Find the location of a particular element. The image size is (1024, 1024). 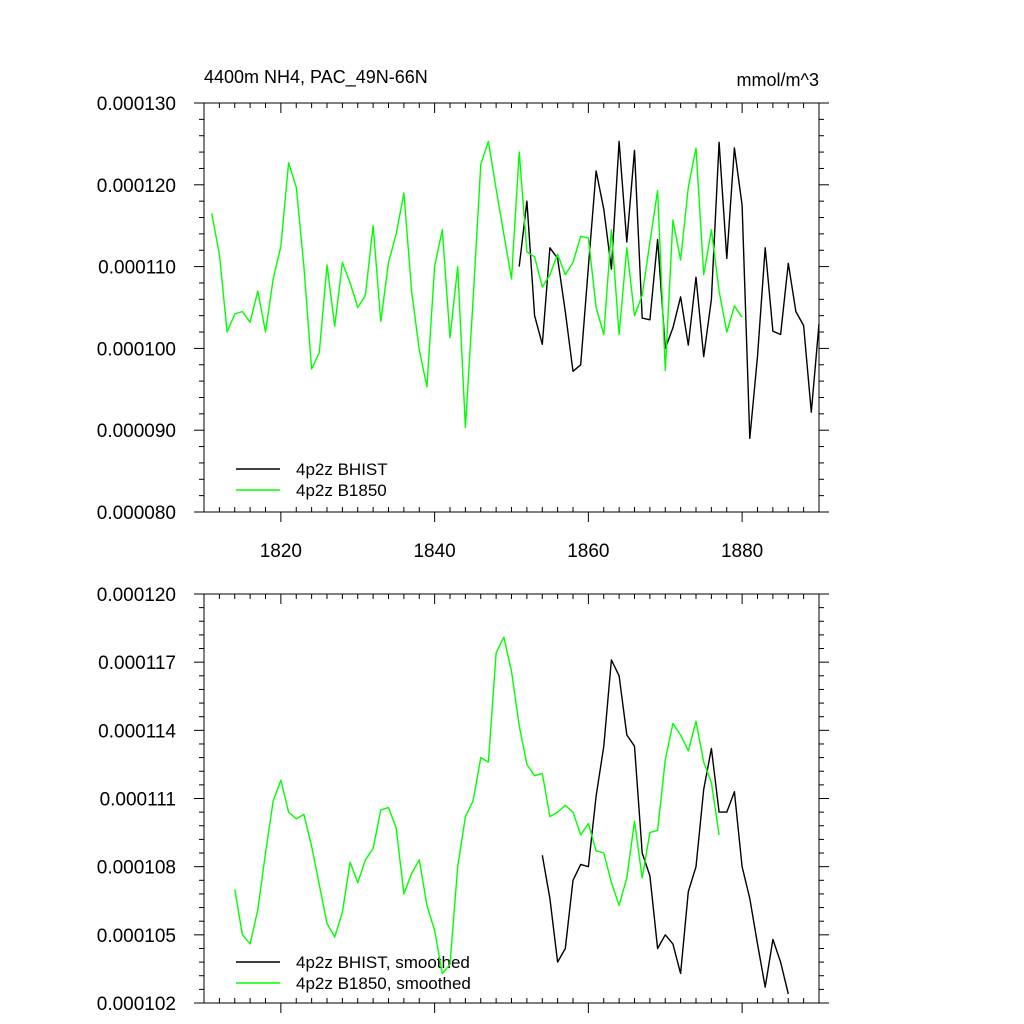

y-tick-label: 0.000111 is located at coordinates (138, 800).